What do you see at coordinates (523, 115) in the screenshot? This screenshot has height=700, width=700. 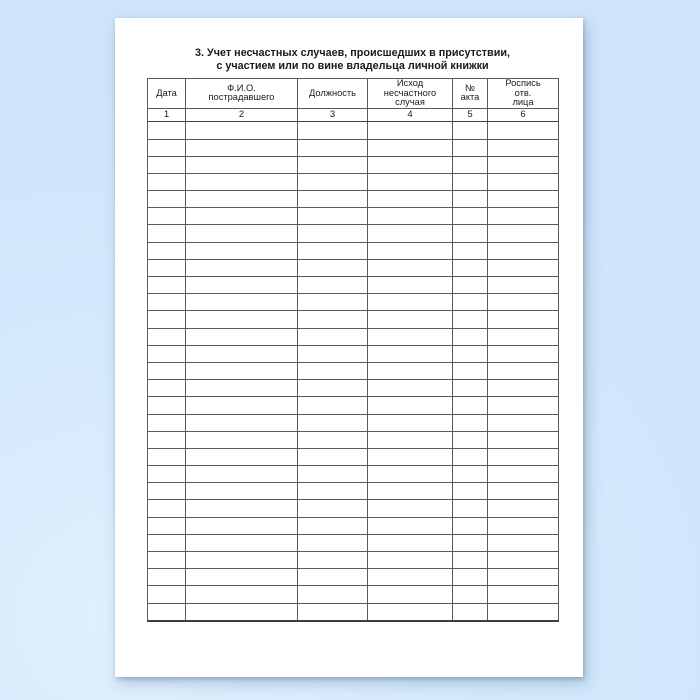 I see `column-number-6: 6` at bounding box center [523, 115].